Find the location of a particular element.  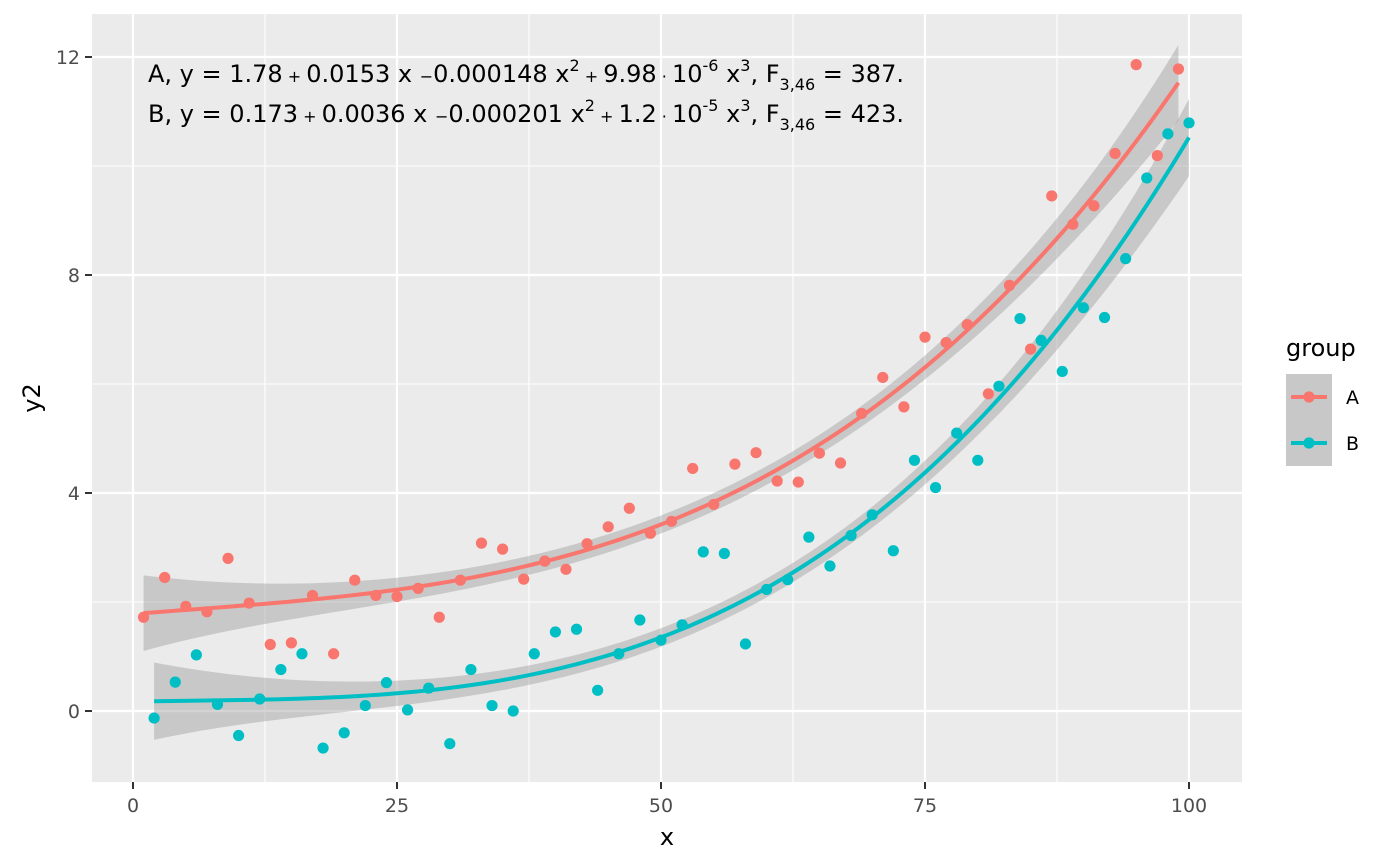

legend-label-A: A is located at coordinates (1352, 398).